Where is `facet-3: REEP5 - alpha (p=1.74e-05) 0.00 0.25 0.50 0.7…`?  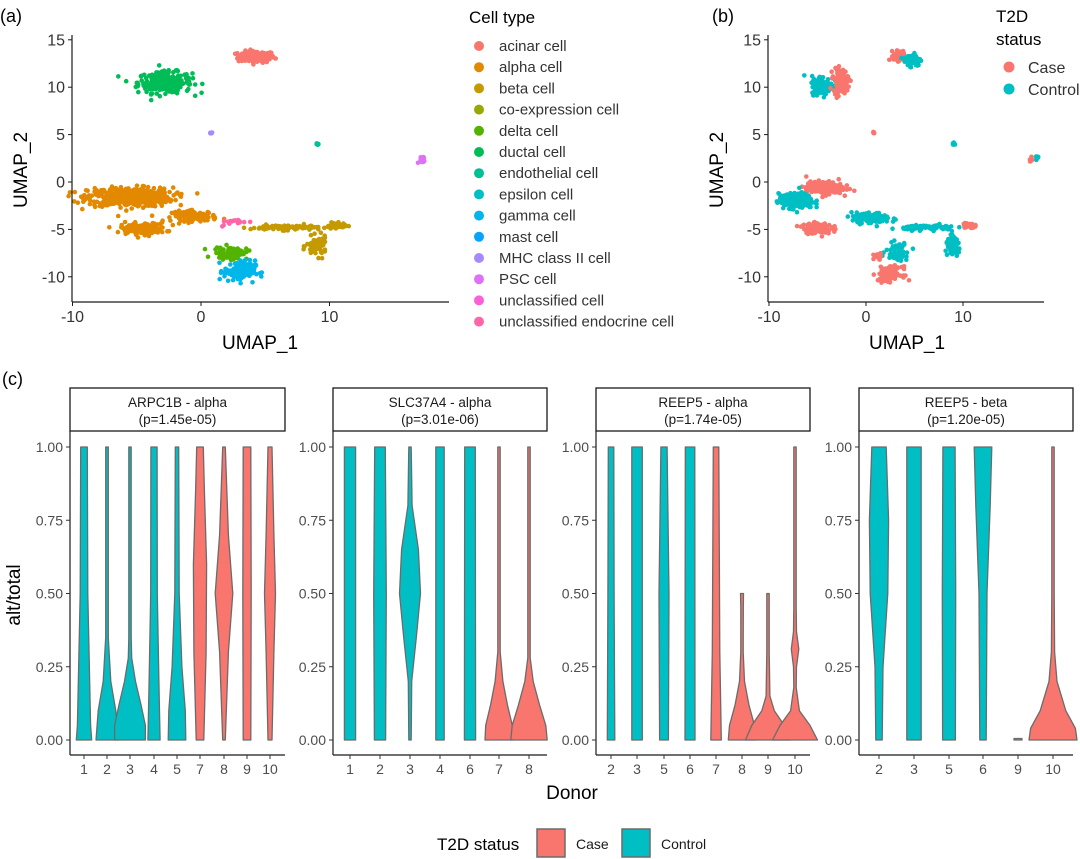
facet-3: REEP5 - alpha (p=1.74e-05) 0.00 0.25 0.50 0.7… is located at coordinates (690, 582).